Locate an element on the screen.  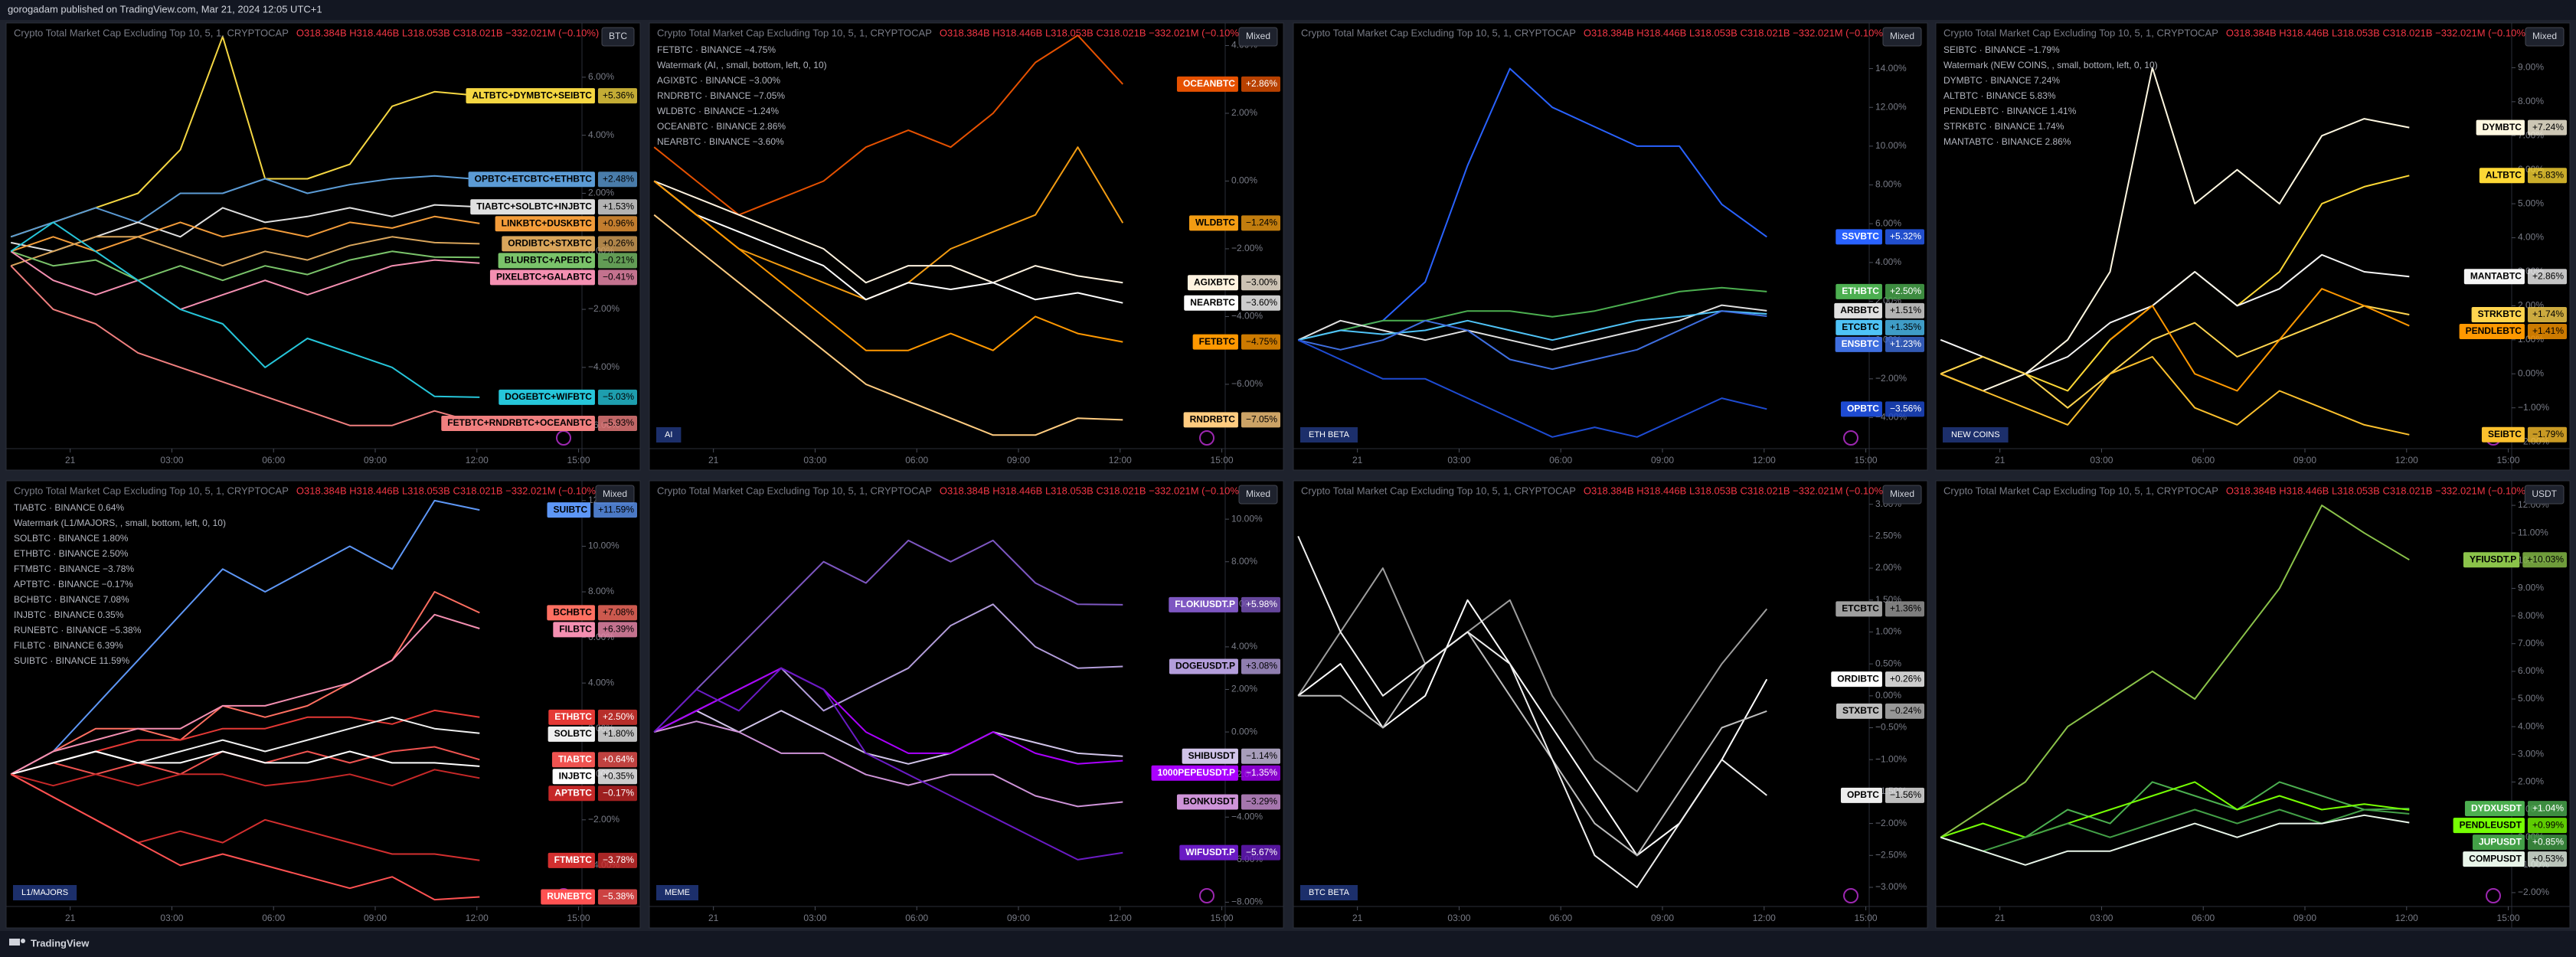
end-tag-value: +5.36% is located at coordinates (618, 95).